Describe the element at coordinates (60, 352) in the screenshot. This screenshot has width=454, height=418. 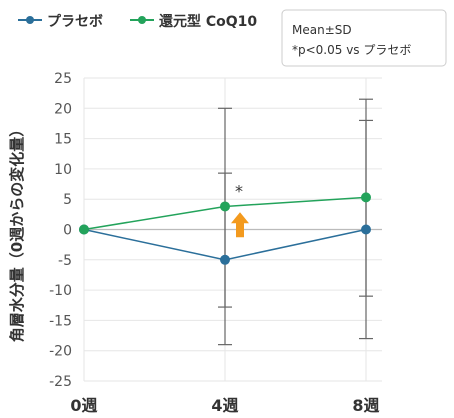
I see `y-tick-label: -20` at that location.